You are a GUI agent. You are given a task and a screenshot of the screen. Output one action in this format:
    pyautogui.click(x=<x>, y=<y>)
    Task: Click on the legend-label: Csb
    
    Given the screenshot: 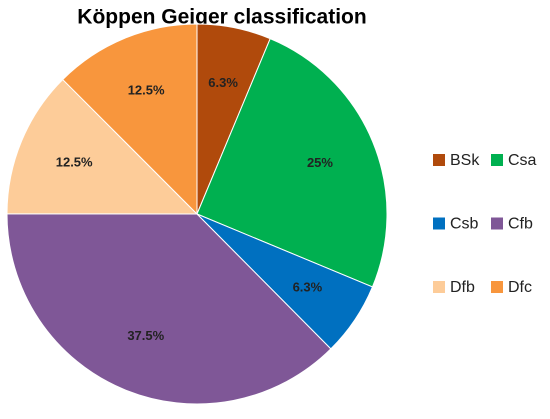 What is the action you would take?
    pyautogui.click(x=464, y=224)
    